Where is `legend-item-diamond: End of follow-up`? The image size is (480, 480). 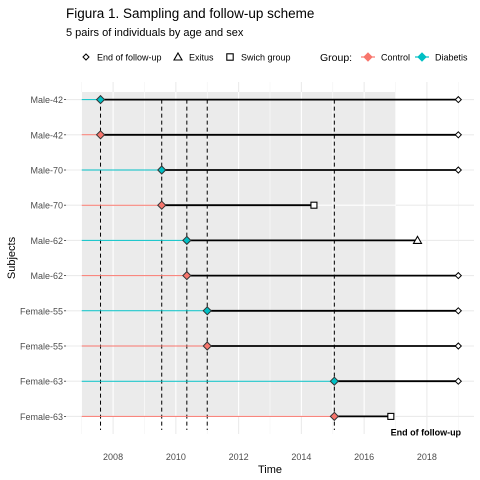 legend-item-diamond: End of follow-up is located at coordinates (122, 58).